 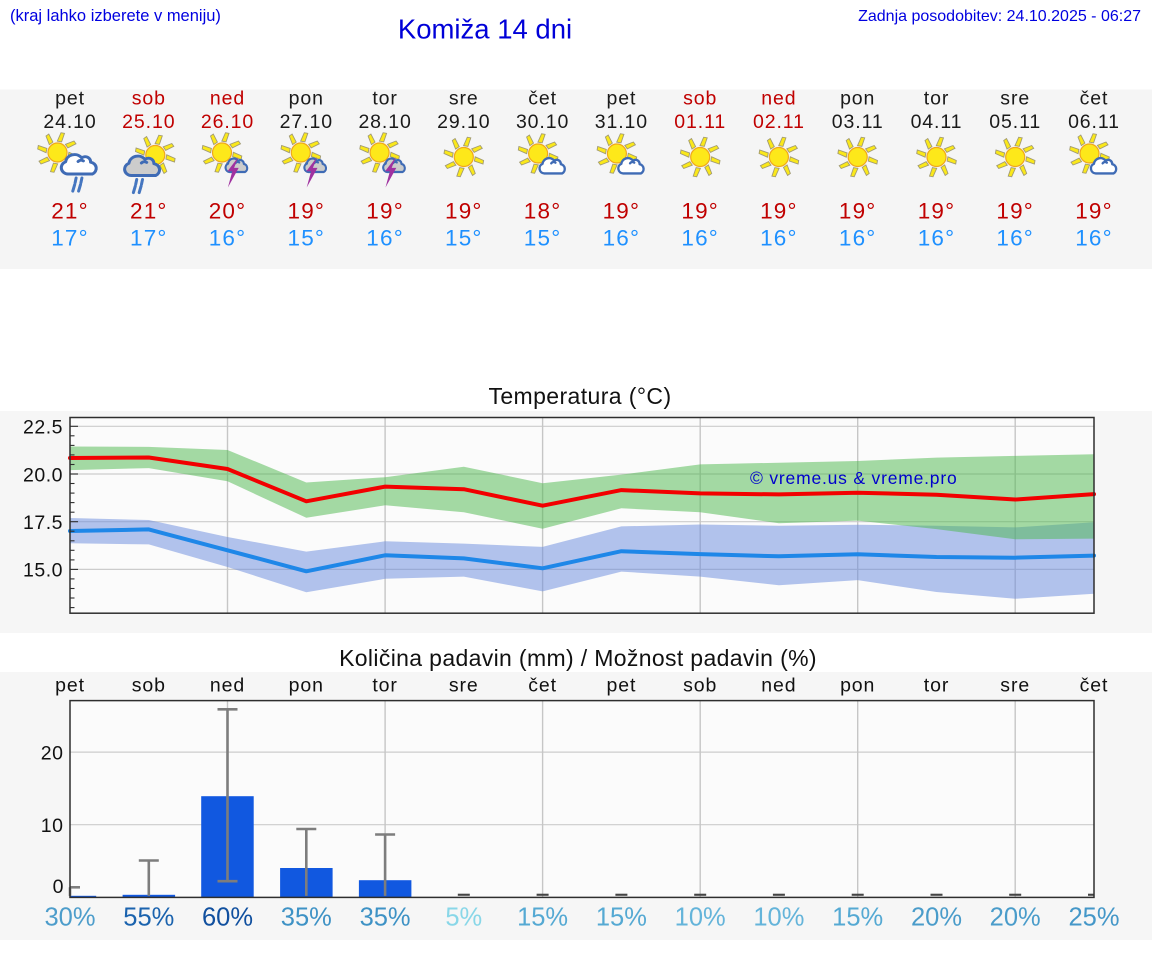 What do you see at coordinates (542, 122) in the screenshot?
I see `svg-text: 30.10` at bounding box center [542, 122].